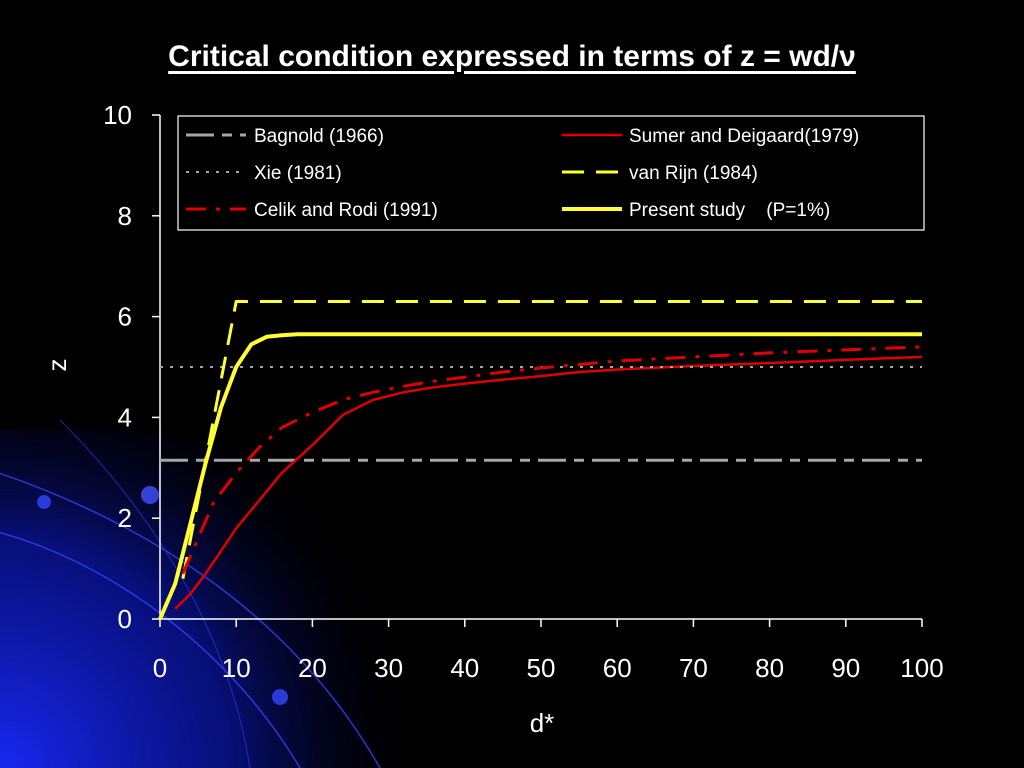 The height and width of the screenshot is (768, 1024). What do you see at coordinates (125, 619) in the screenshot?
I see `y-tick-label: 0` at bounding box center [125, 619].